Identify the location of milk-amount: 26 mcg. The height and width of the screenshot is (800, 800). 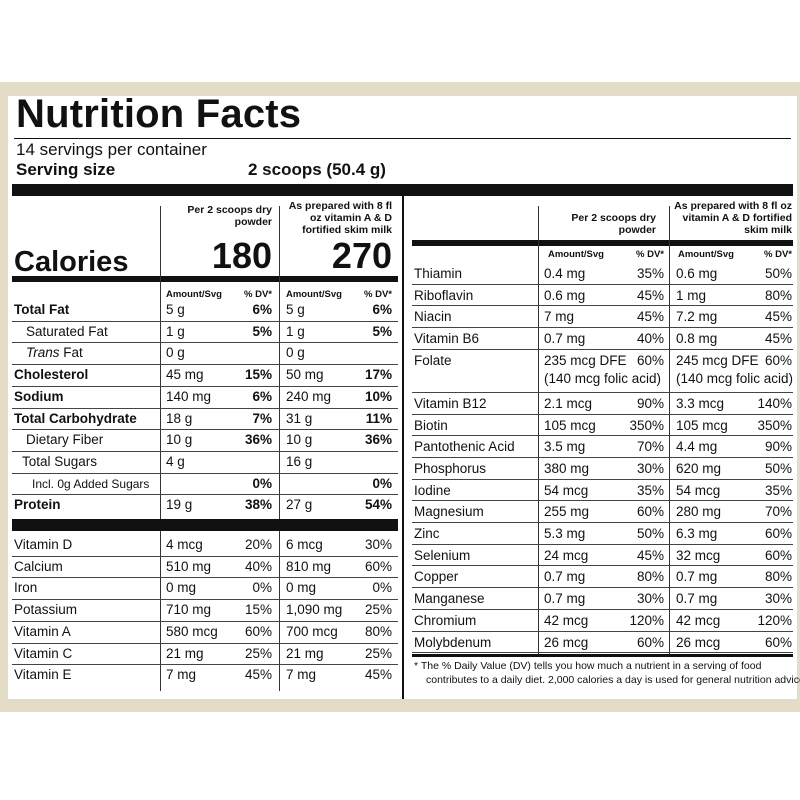
(698, 642).